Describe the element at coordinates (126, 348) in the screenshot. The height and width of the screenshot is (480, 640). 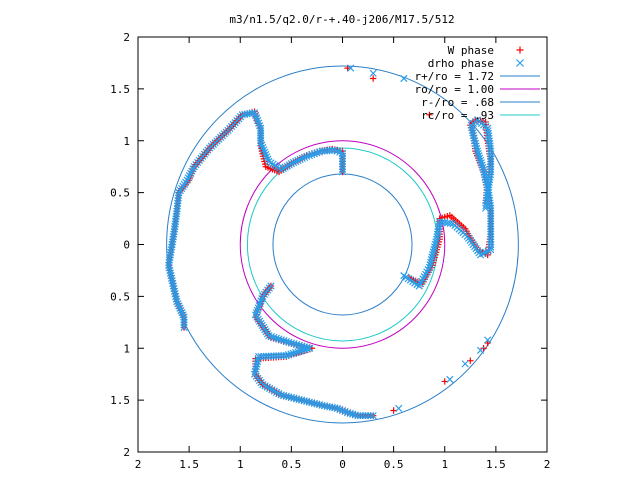
I see `y-tick-label: 1` at that location.